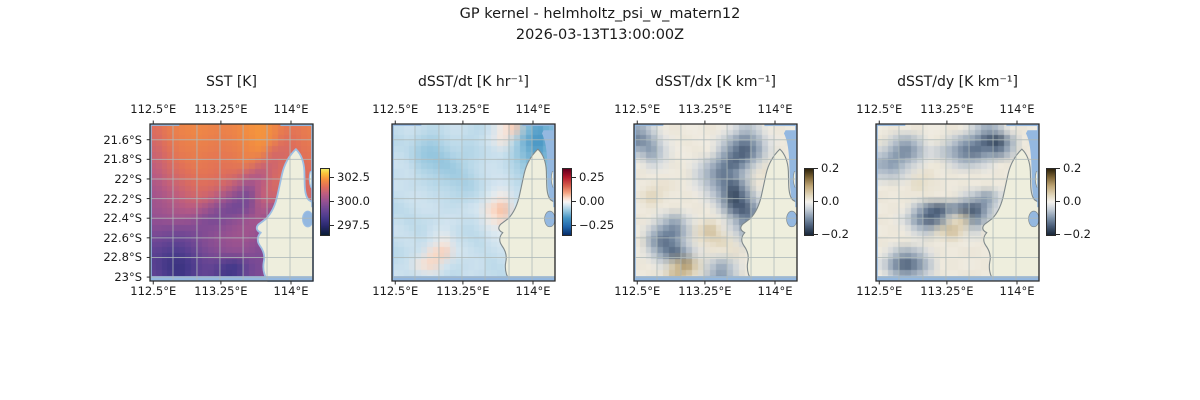 This screenshot has width=1200, height=400. What do you see at coordinates (122, 237) in the screenshot?
I see `lat-tick-label: 22.6°S` at bounding box center [122, 237].